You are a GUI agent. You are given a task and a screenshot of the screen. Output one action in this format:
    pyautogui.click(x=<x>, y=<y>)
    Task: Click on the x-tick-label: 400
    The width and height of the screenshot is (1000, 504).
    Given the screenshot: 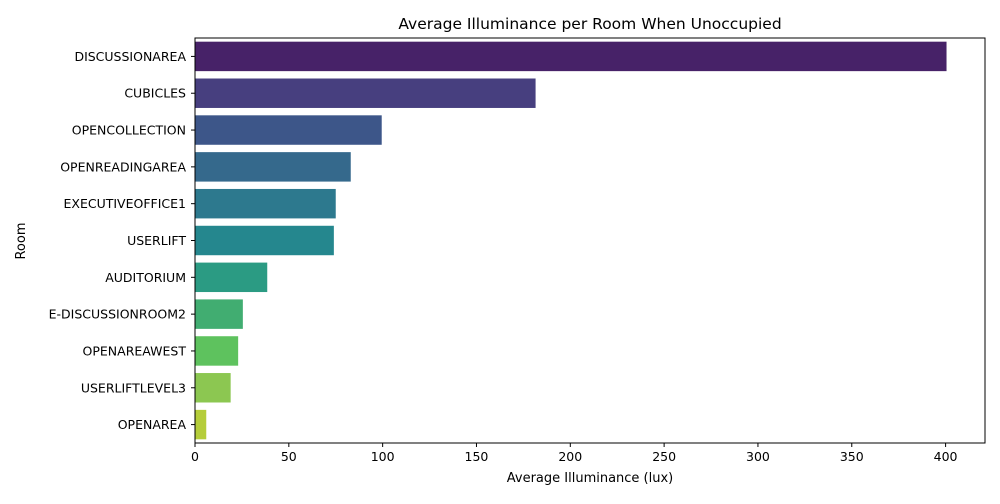 What is the action you would take?
    pyautogui.click(x=946, y=456)
    